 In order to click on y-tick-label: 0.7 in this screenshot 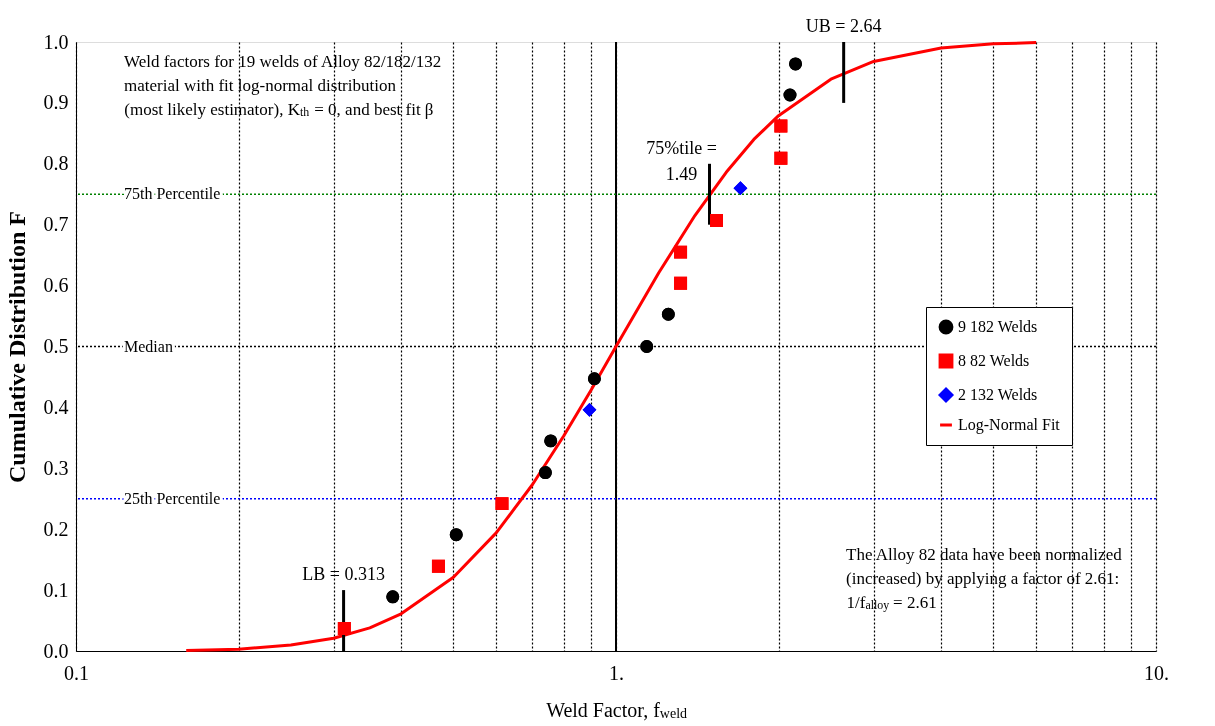, I will do `click(56, 224)`.